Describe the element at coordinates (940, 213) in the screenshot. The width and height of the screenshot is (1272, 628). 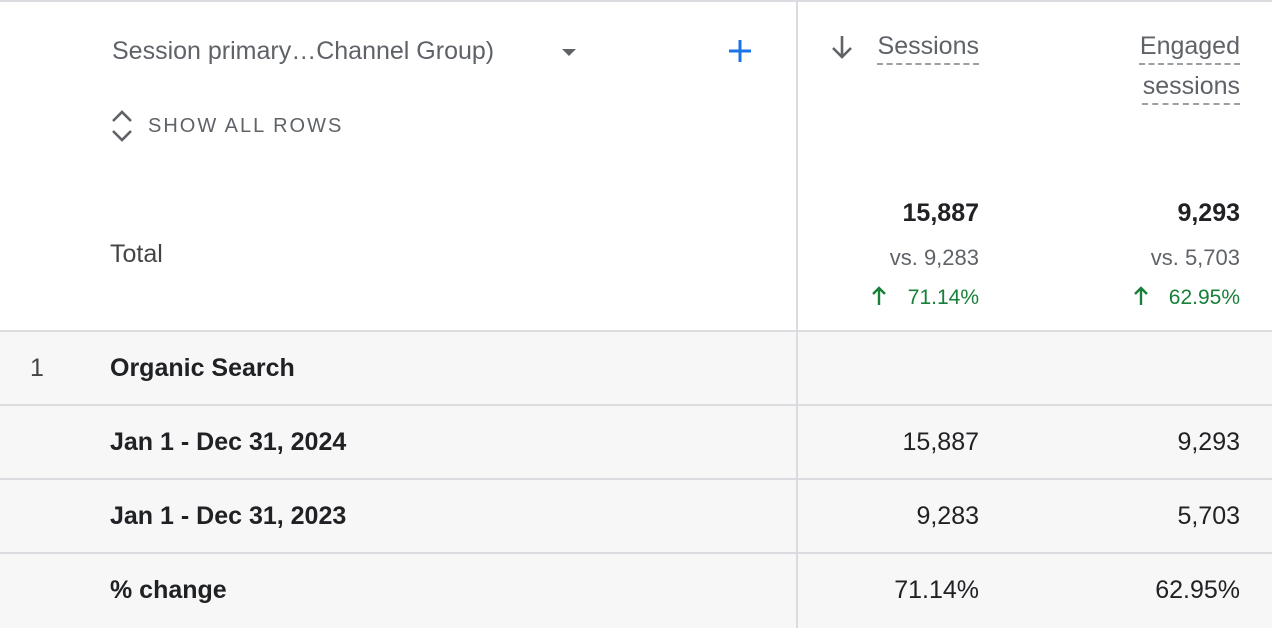
I see `total-value: 15,887` at that location.